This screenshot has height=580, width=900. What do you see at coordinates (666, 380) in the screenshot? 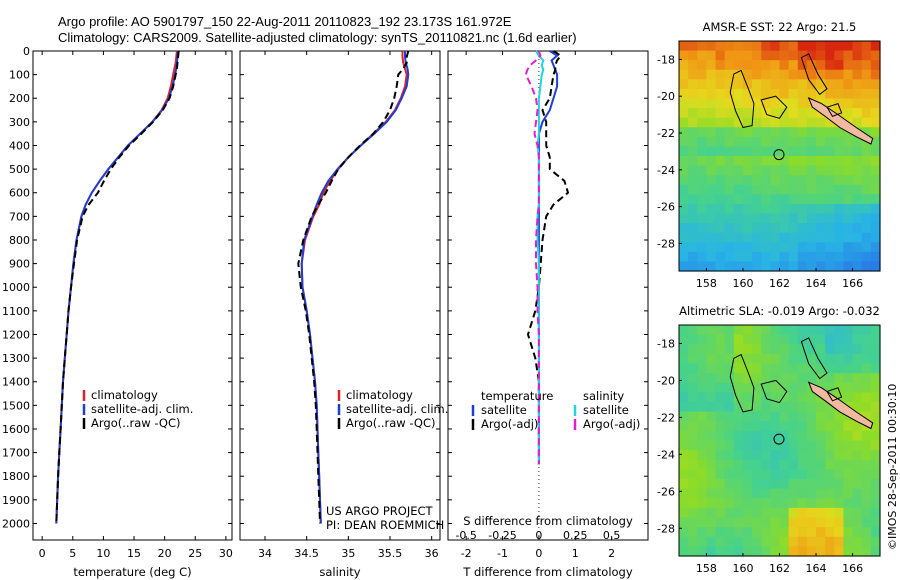
I see `map-ytick-label: -20` at bounding box center [666, 380].